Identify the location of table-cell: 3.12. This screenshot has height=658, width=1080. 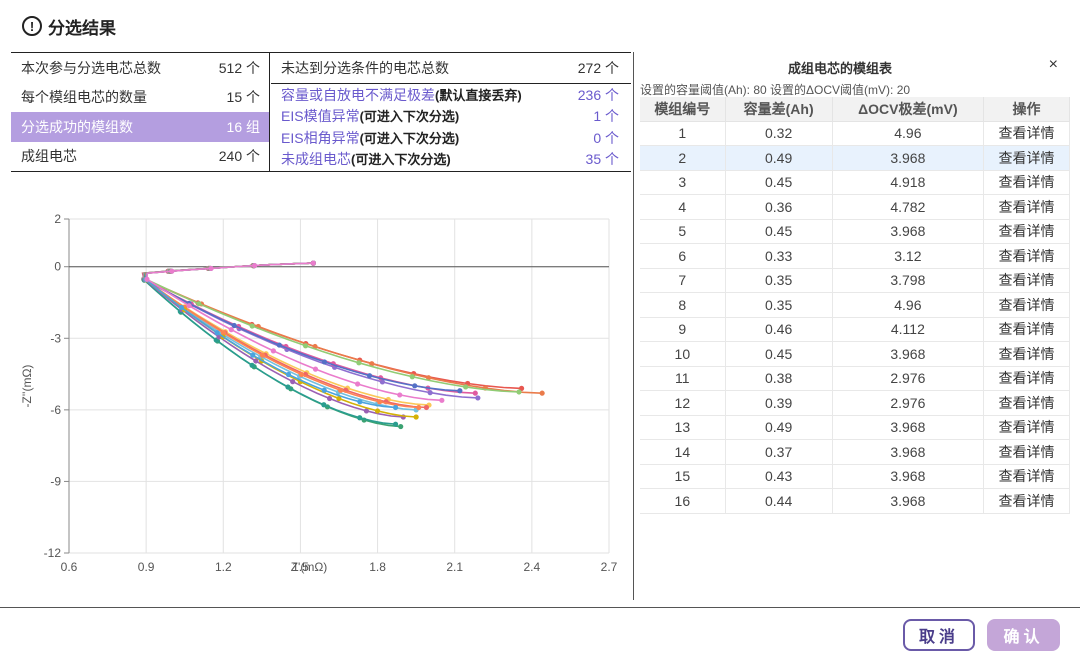
(908, 256).